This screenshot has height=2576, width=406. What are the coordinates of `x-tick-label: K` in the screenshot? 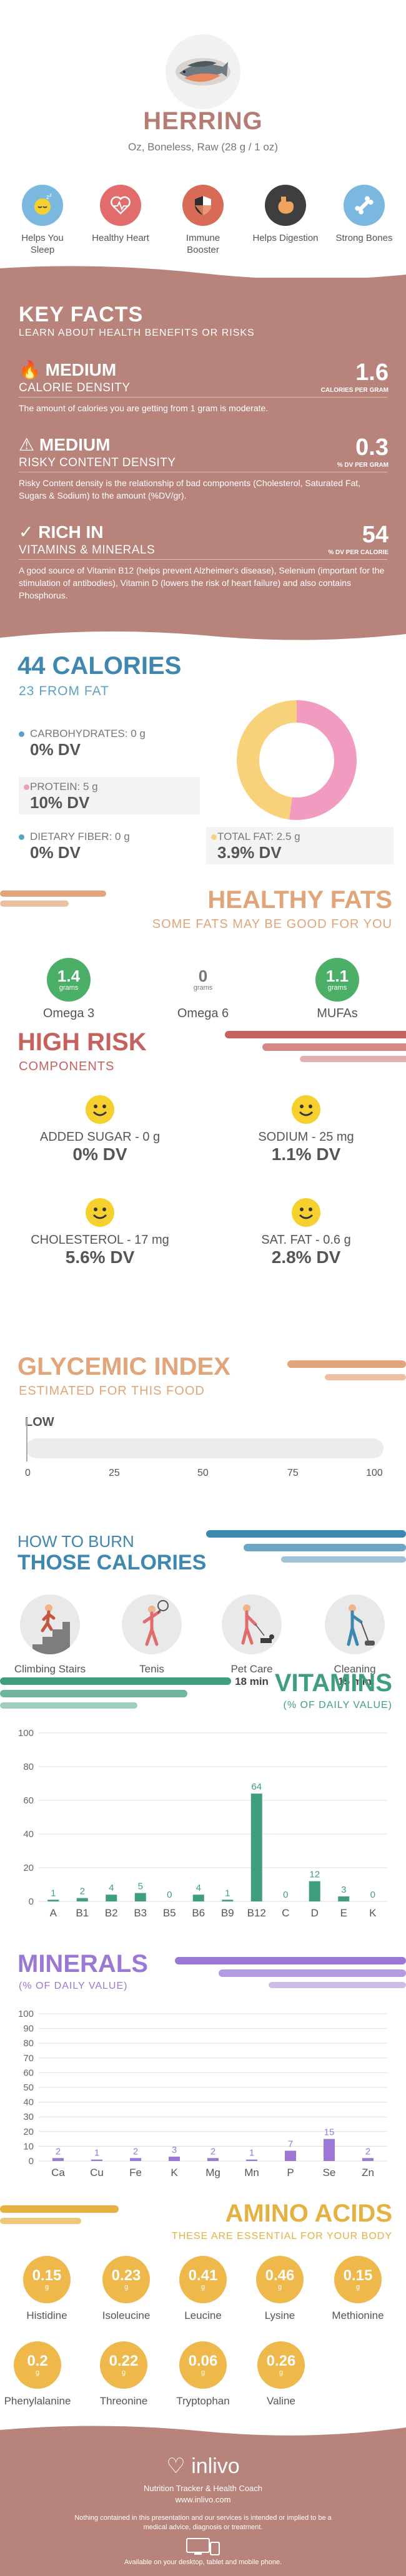 It's located at (174, 2172).